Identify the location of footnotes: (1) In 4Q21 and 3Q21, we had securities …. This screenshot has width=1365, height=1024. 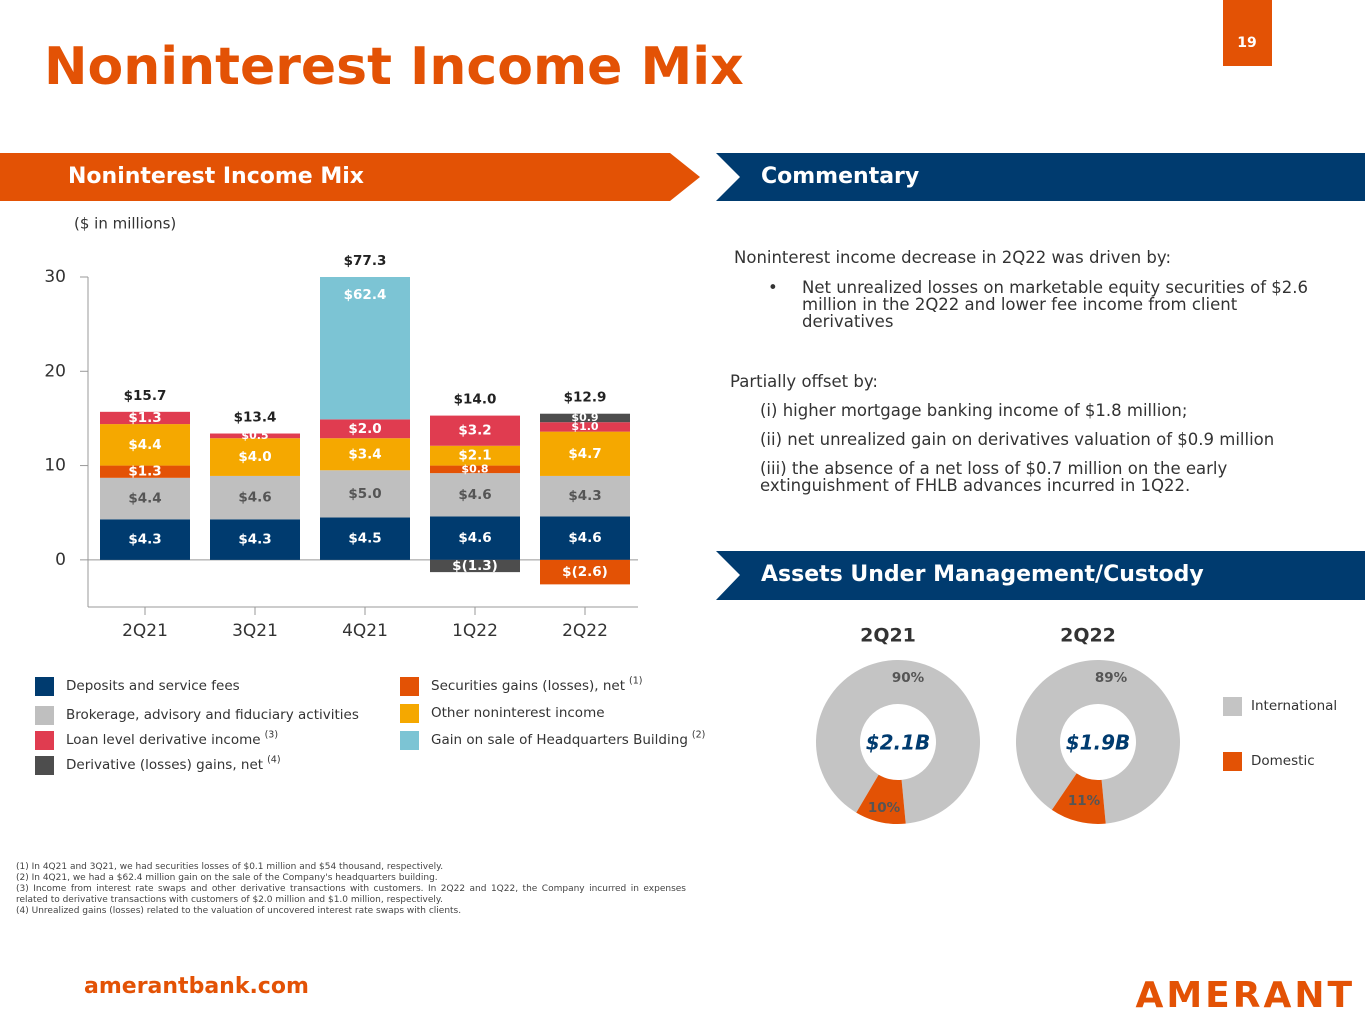
(351, 889).